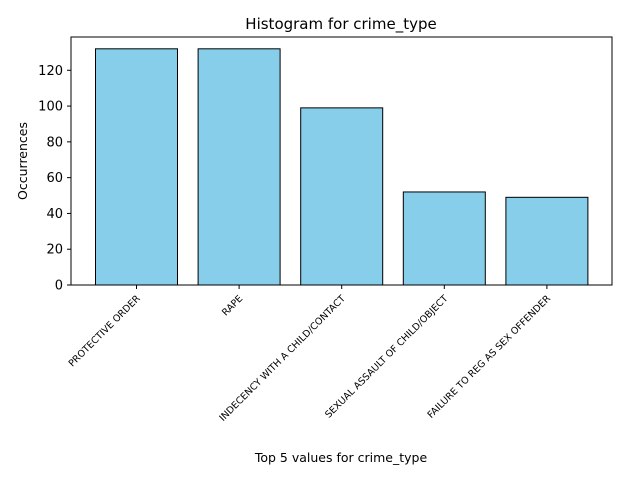 The image size is (640, 485). Describe the element at coordinates (54, 142) in the screenshot. I see `y-tick-label-4: 80` at that location.